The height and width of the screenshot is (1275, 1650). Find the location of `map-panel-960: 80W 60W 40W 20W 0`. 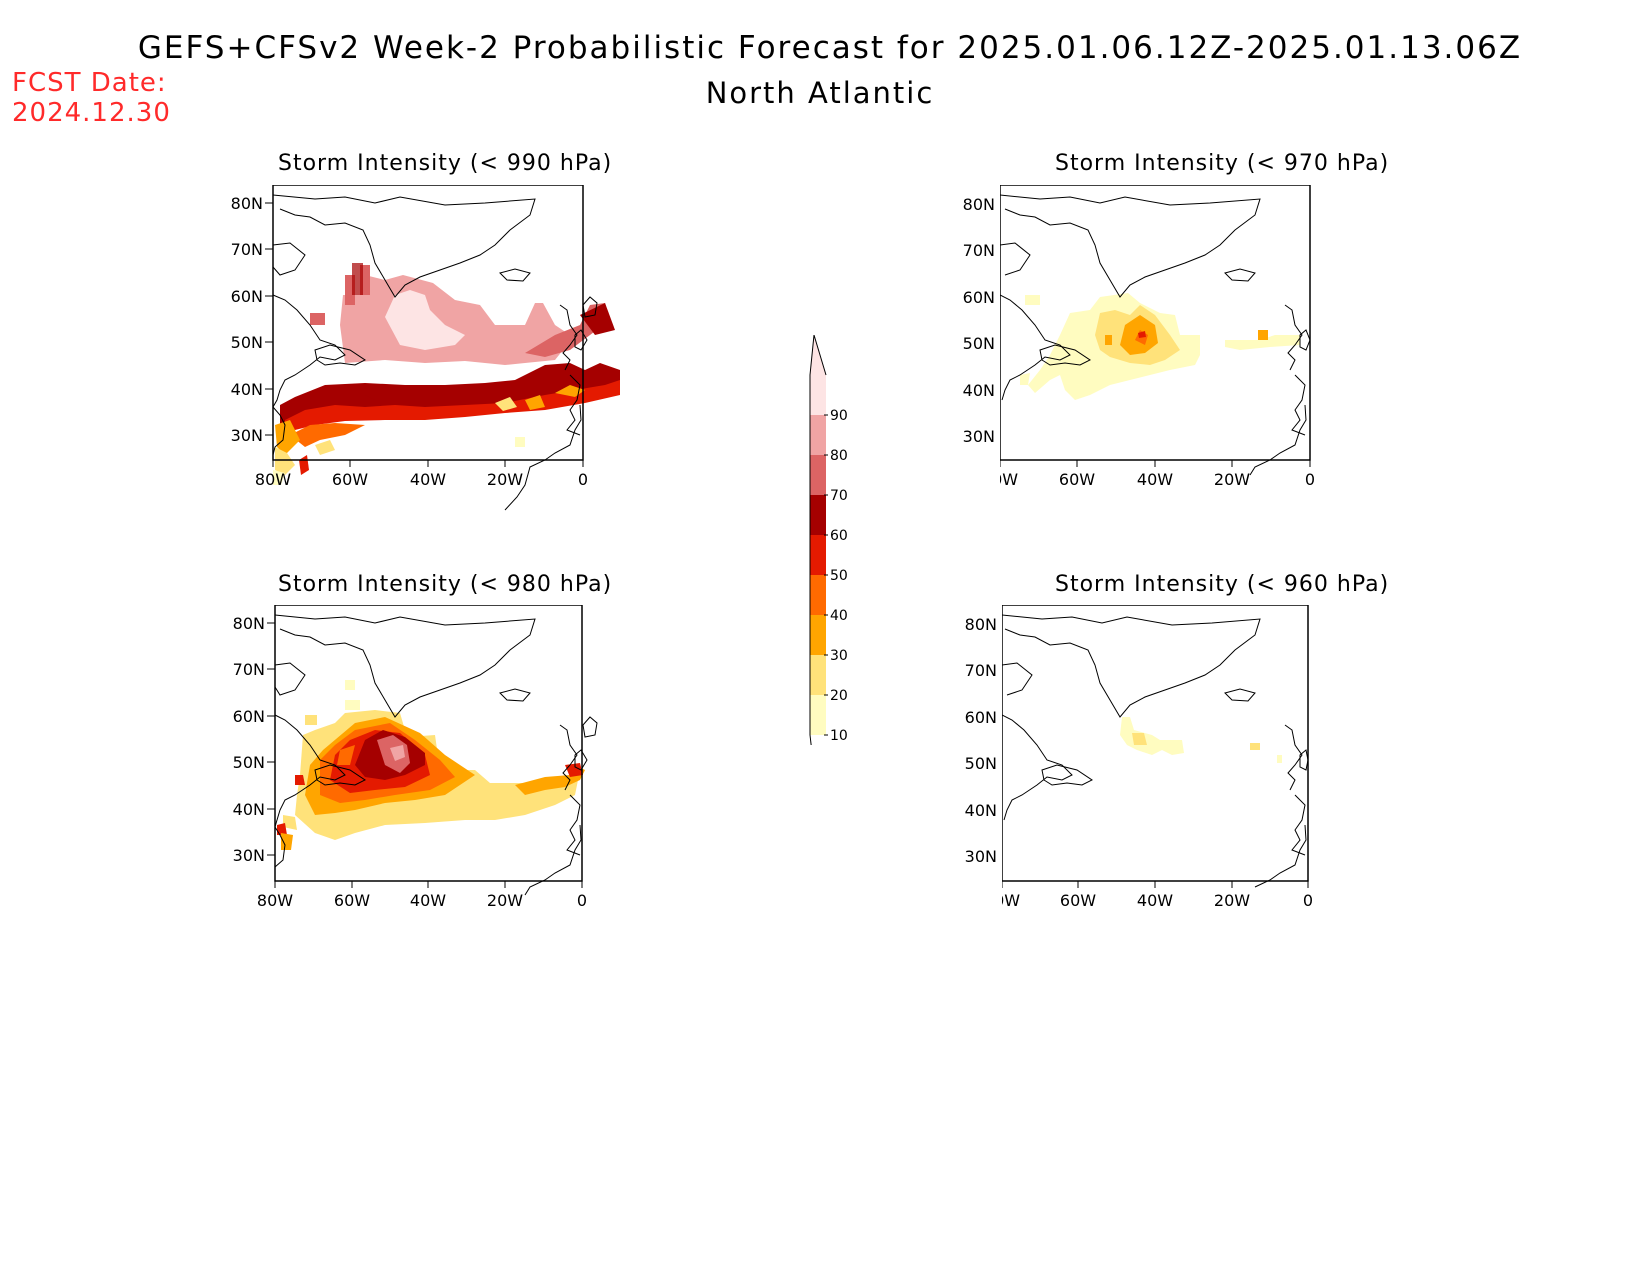

map-panel-960: 80W 60W 40W 20W 0 is located at coordinates (1157, 757).